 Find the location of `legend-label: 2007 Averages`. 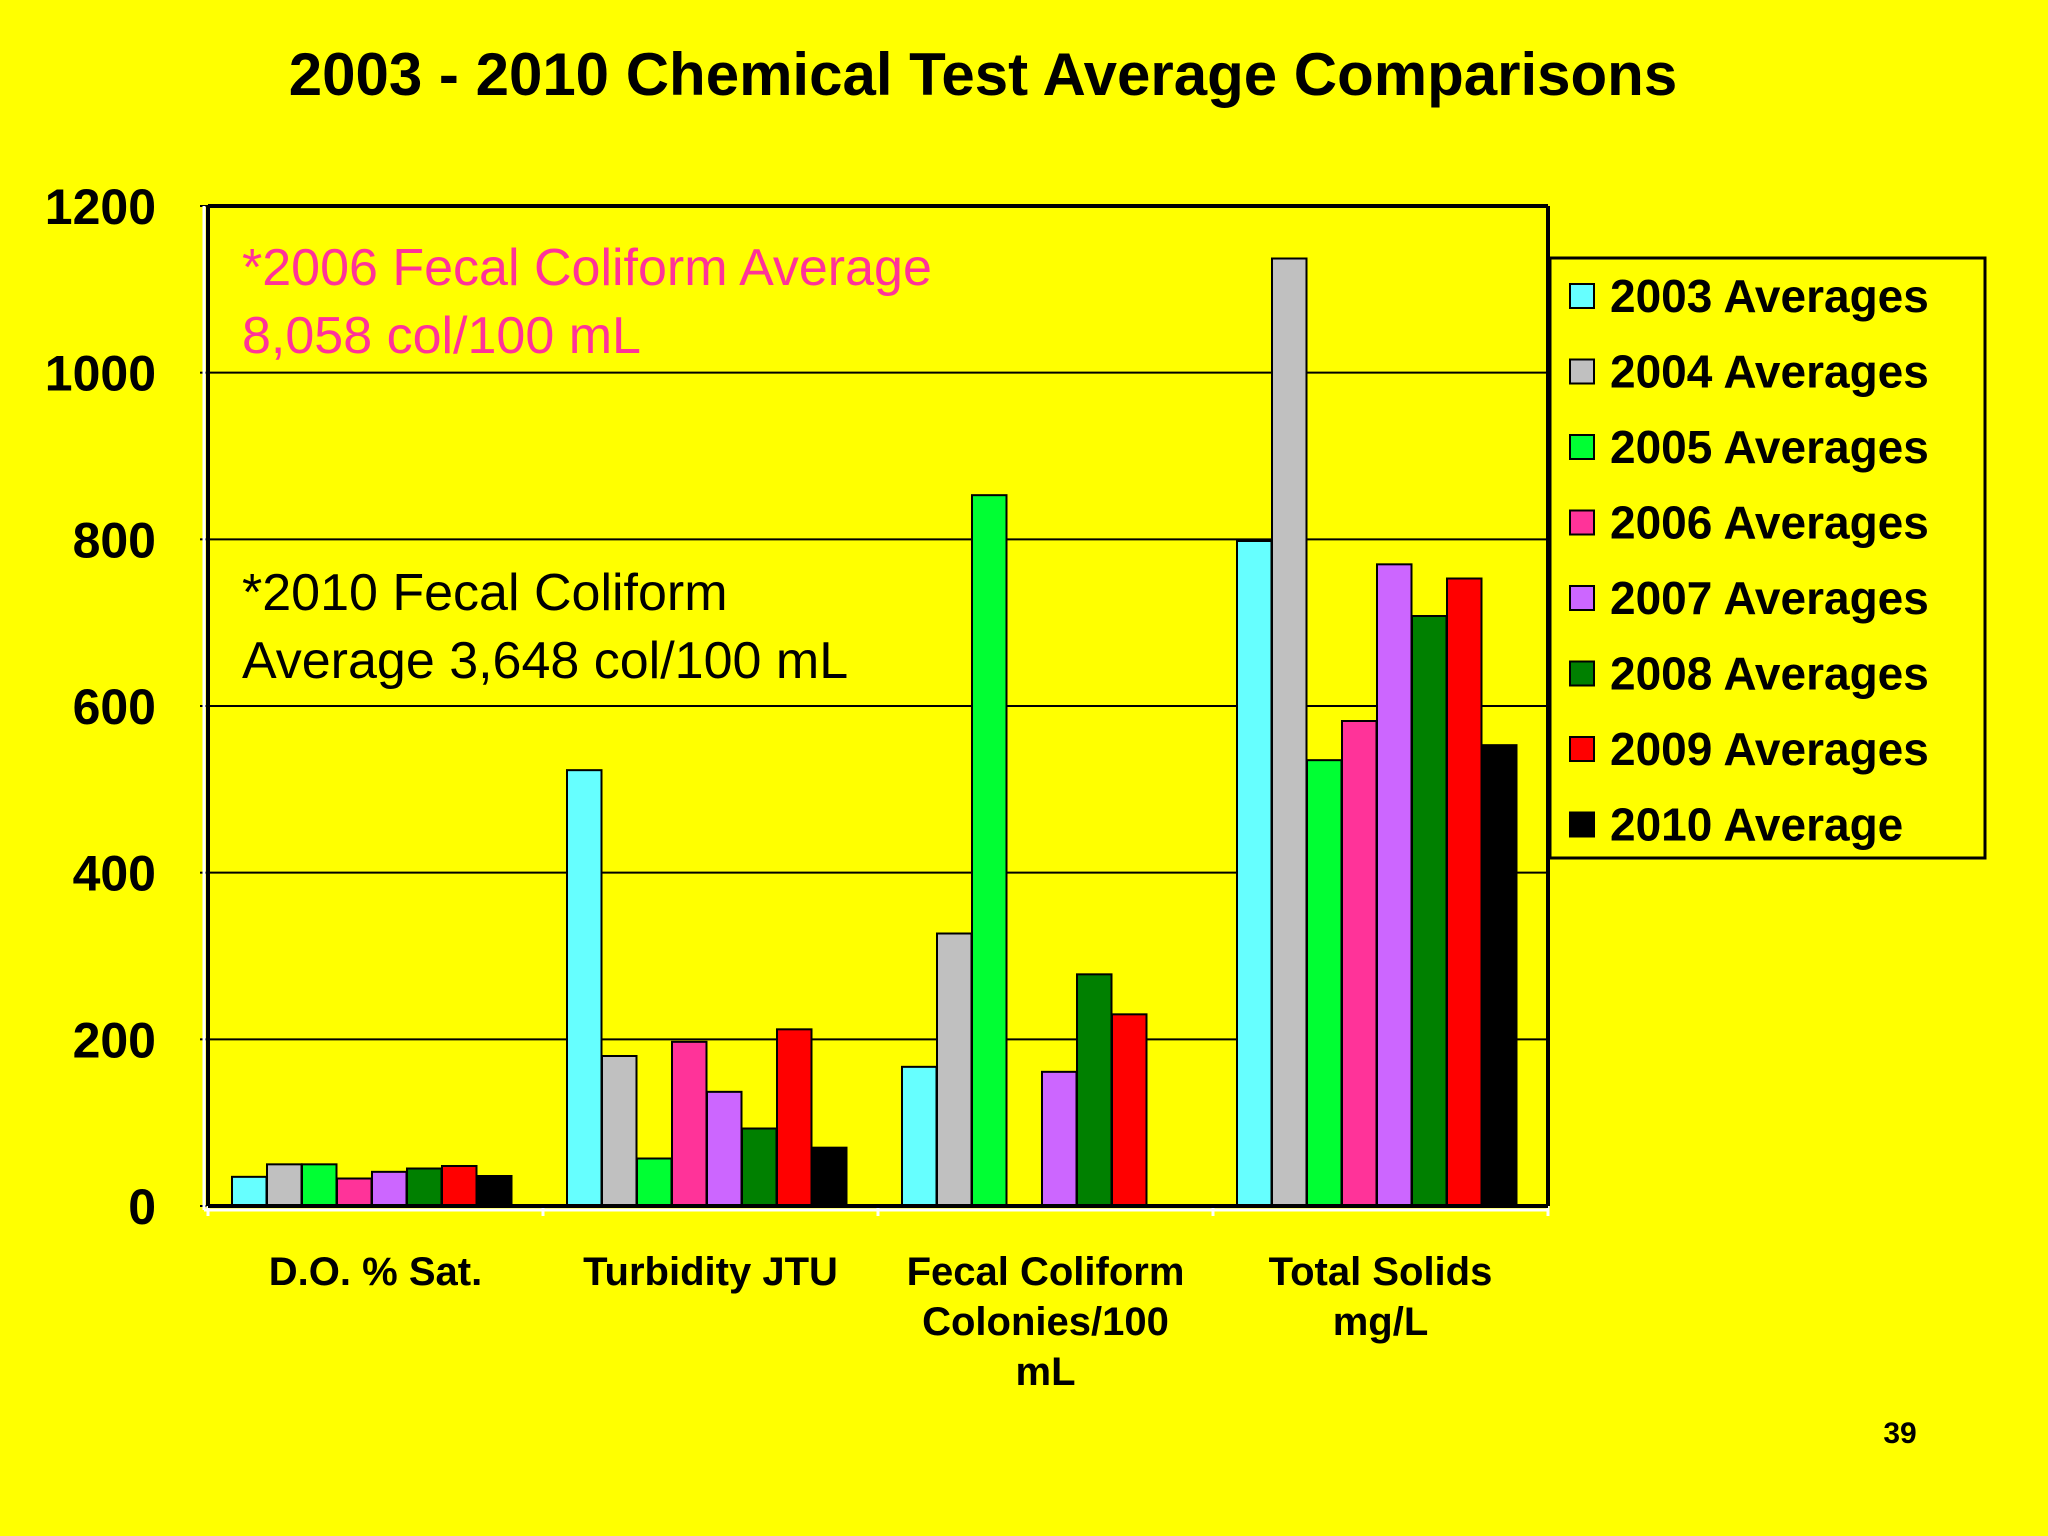

legend-label: 2007 Averages is located at coordinates (1769, 598).